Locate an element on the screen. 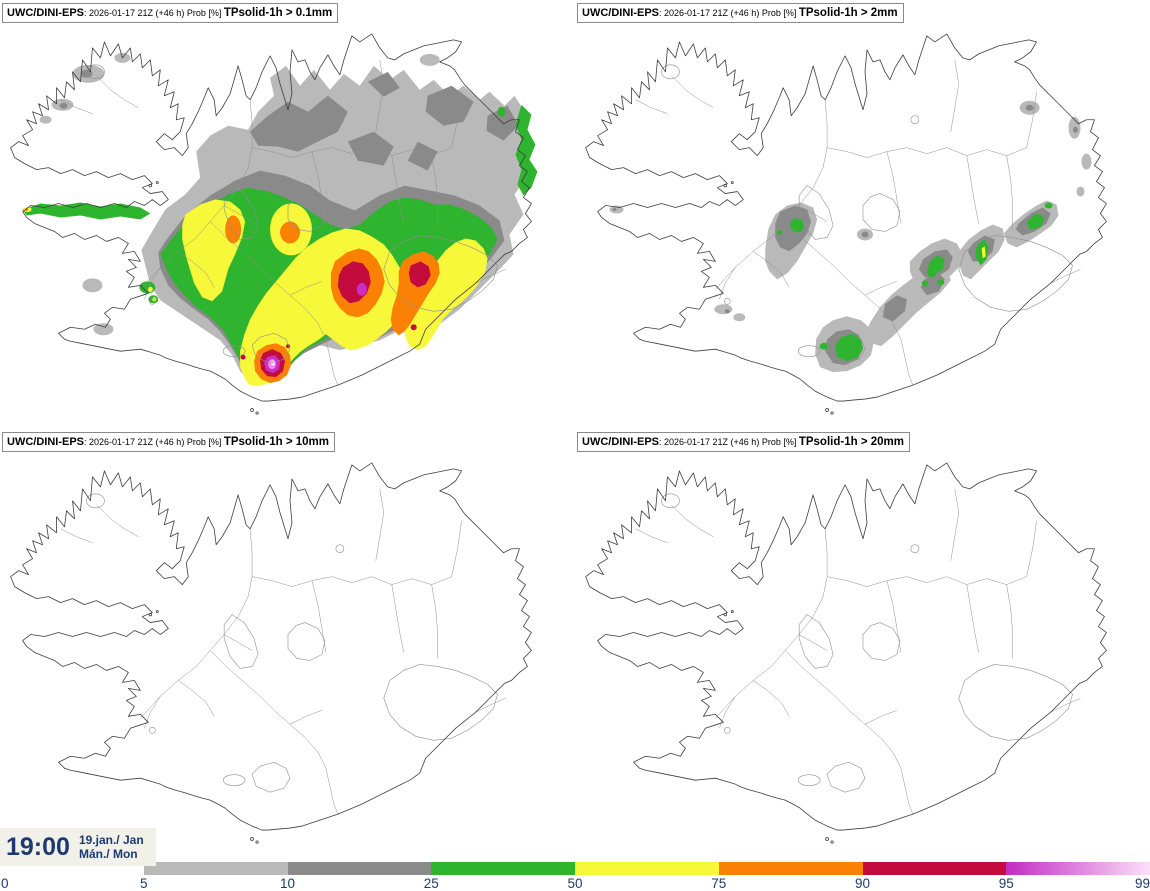 The width and height of the screenshot is (1150, 891). valid-time: 19:00 is located at coordinates (38, 846).